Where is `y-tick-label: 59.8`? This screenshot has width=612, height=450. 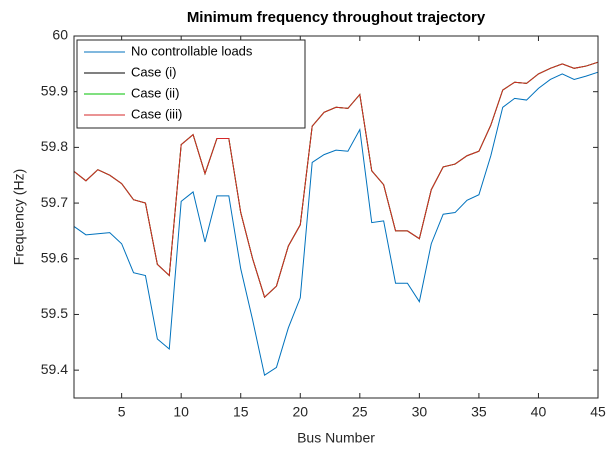 y-tick-label: 59.8 is located at coordinates (54, 146).